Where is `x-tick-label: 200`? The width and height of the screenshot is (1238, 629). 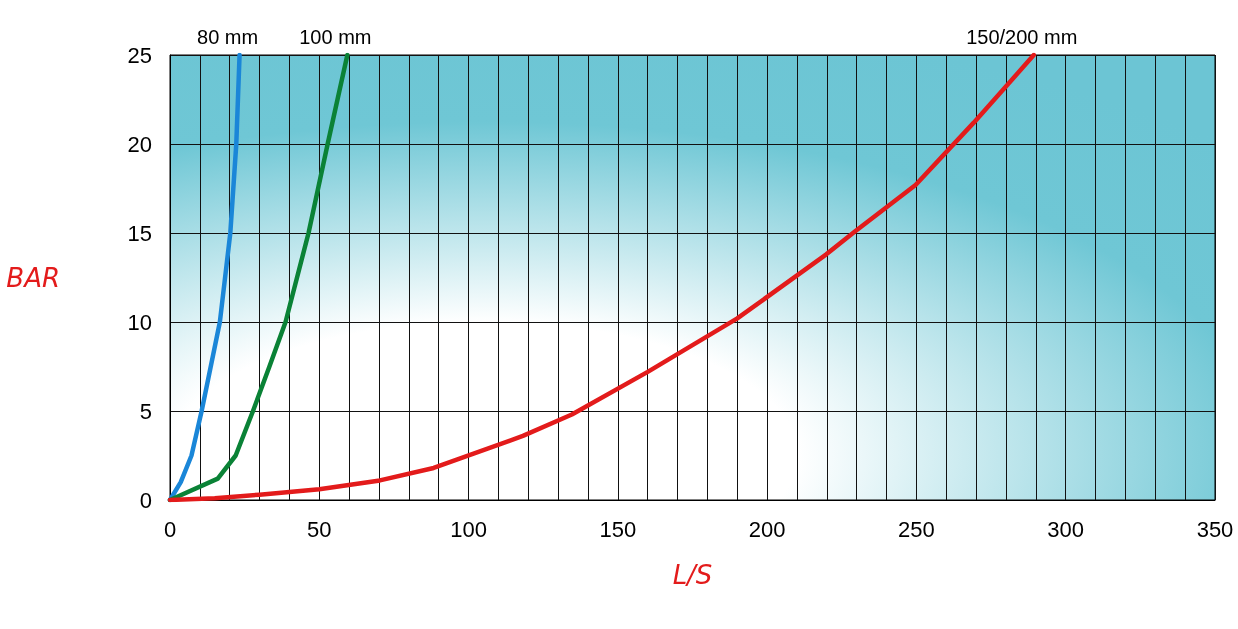 x-tick-label: 200 is located at coordinates (767, 529).